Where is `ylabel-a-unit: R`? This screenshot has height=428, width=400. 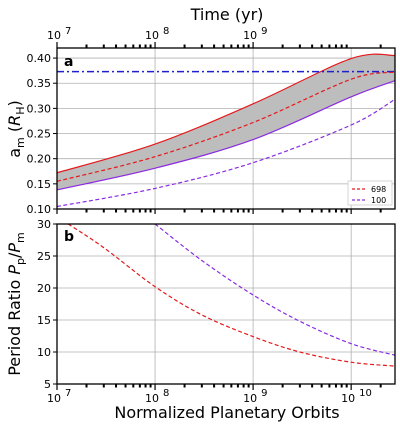 ylabel-a-unit: R is located at coordinates (14, 120).